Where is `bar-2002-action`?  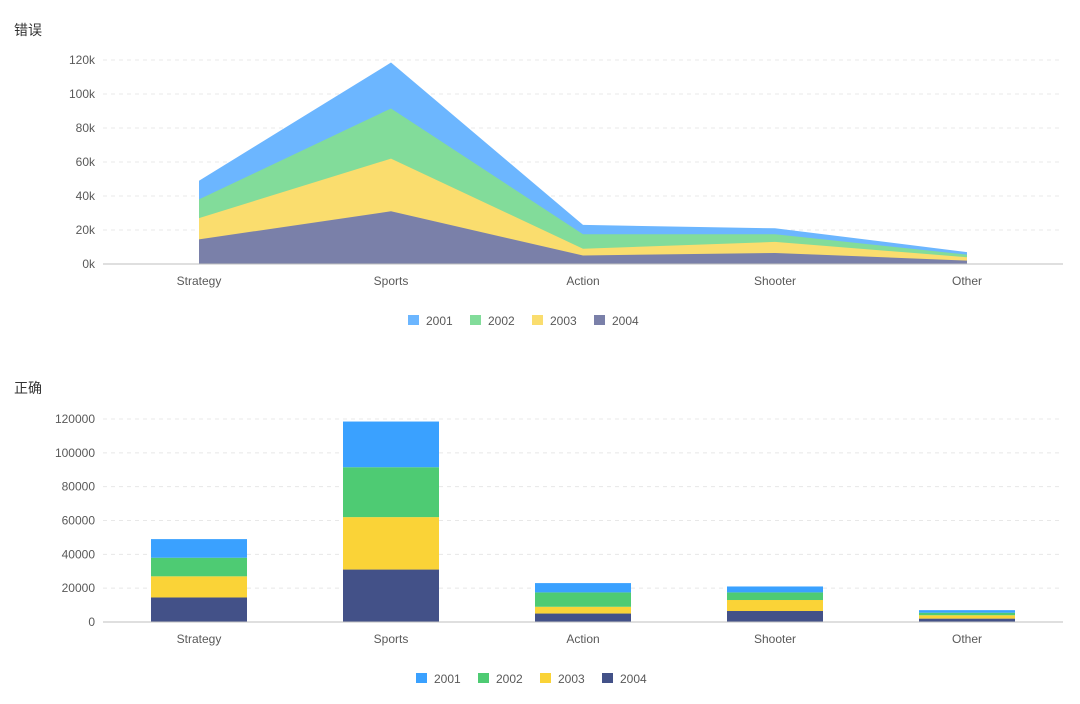 bar-2002-action is located at coordinates (583, 599).